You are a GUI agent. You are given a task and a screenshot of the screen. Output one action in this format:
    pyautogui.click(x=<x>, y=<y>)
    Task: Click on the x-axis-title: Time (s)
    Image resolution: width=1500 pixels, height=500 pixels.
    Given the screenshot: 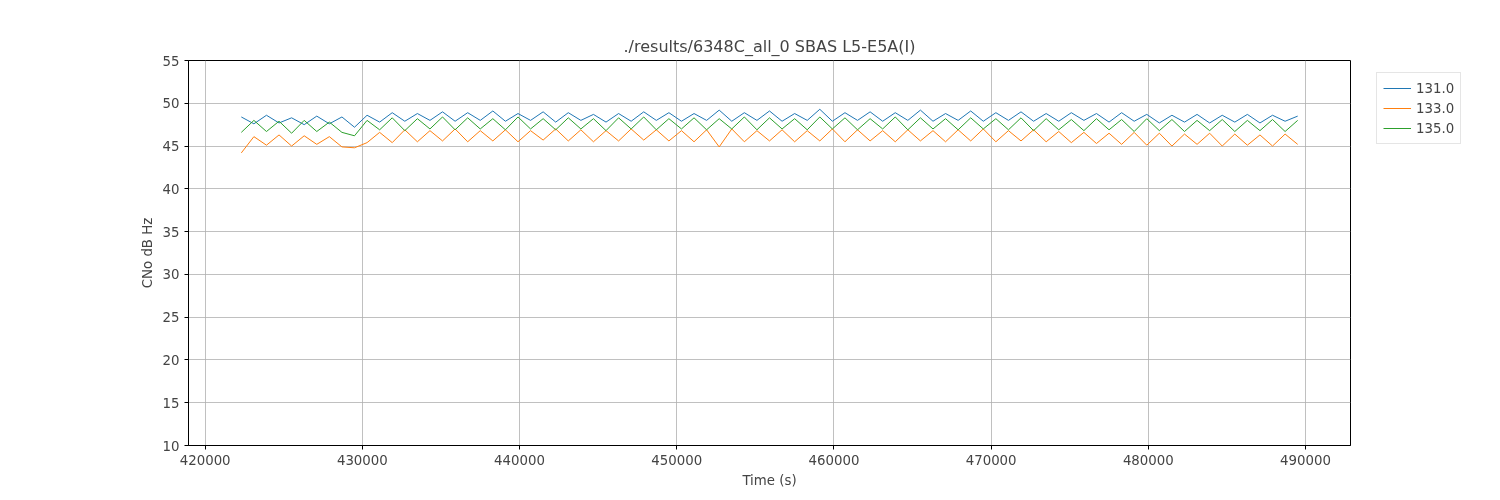 What is the action you would take?
    pyautogui.click(x=769, y=480)
    